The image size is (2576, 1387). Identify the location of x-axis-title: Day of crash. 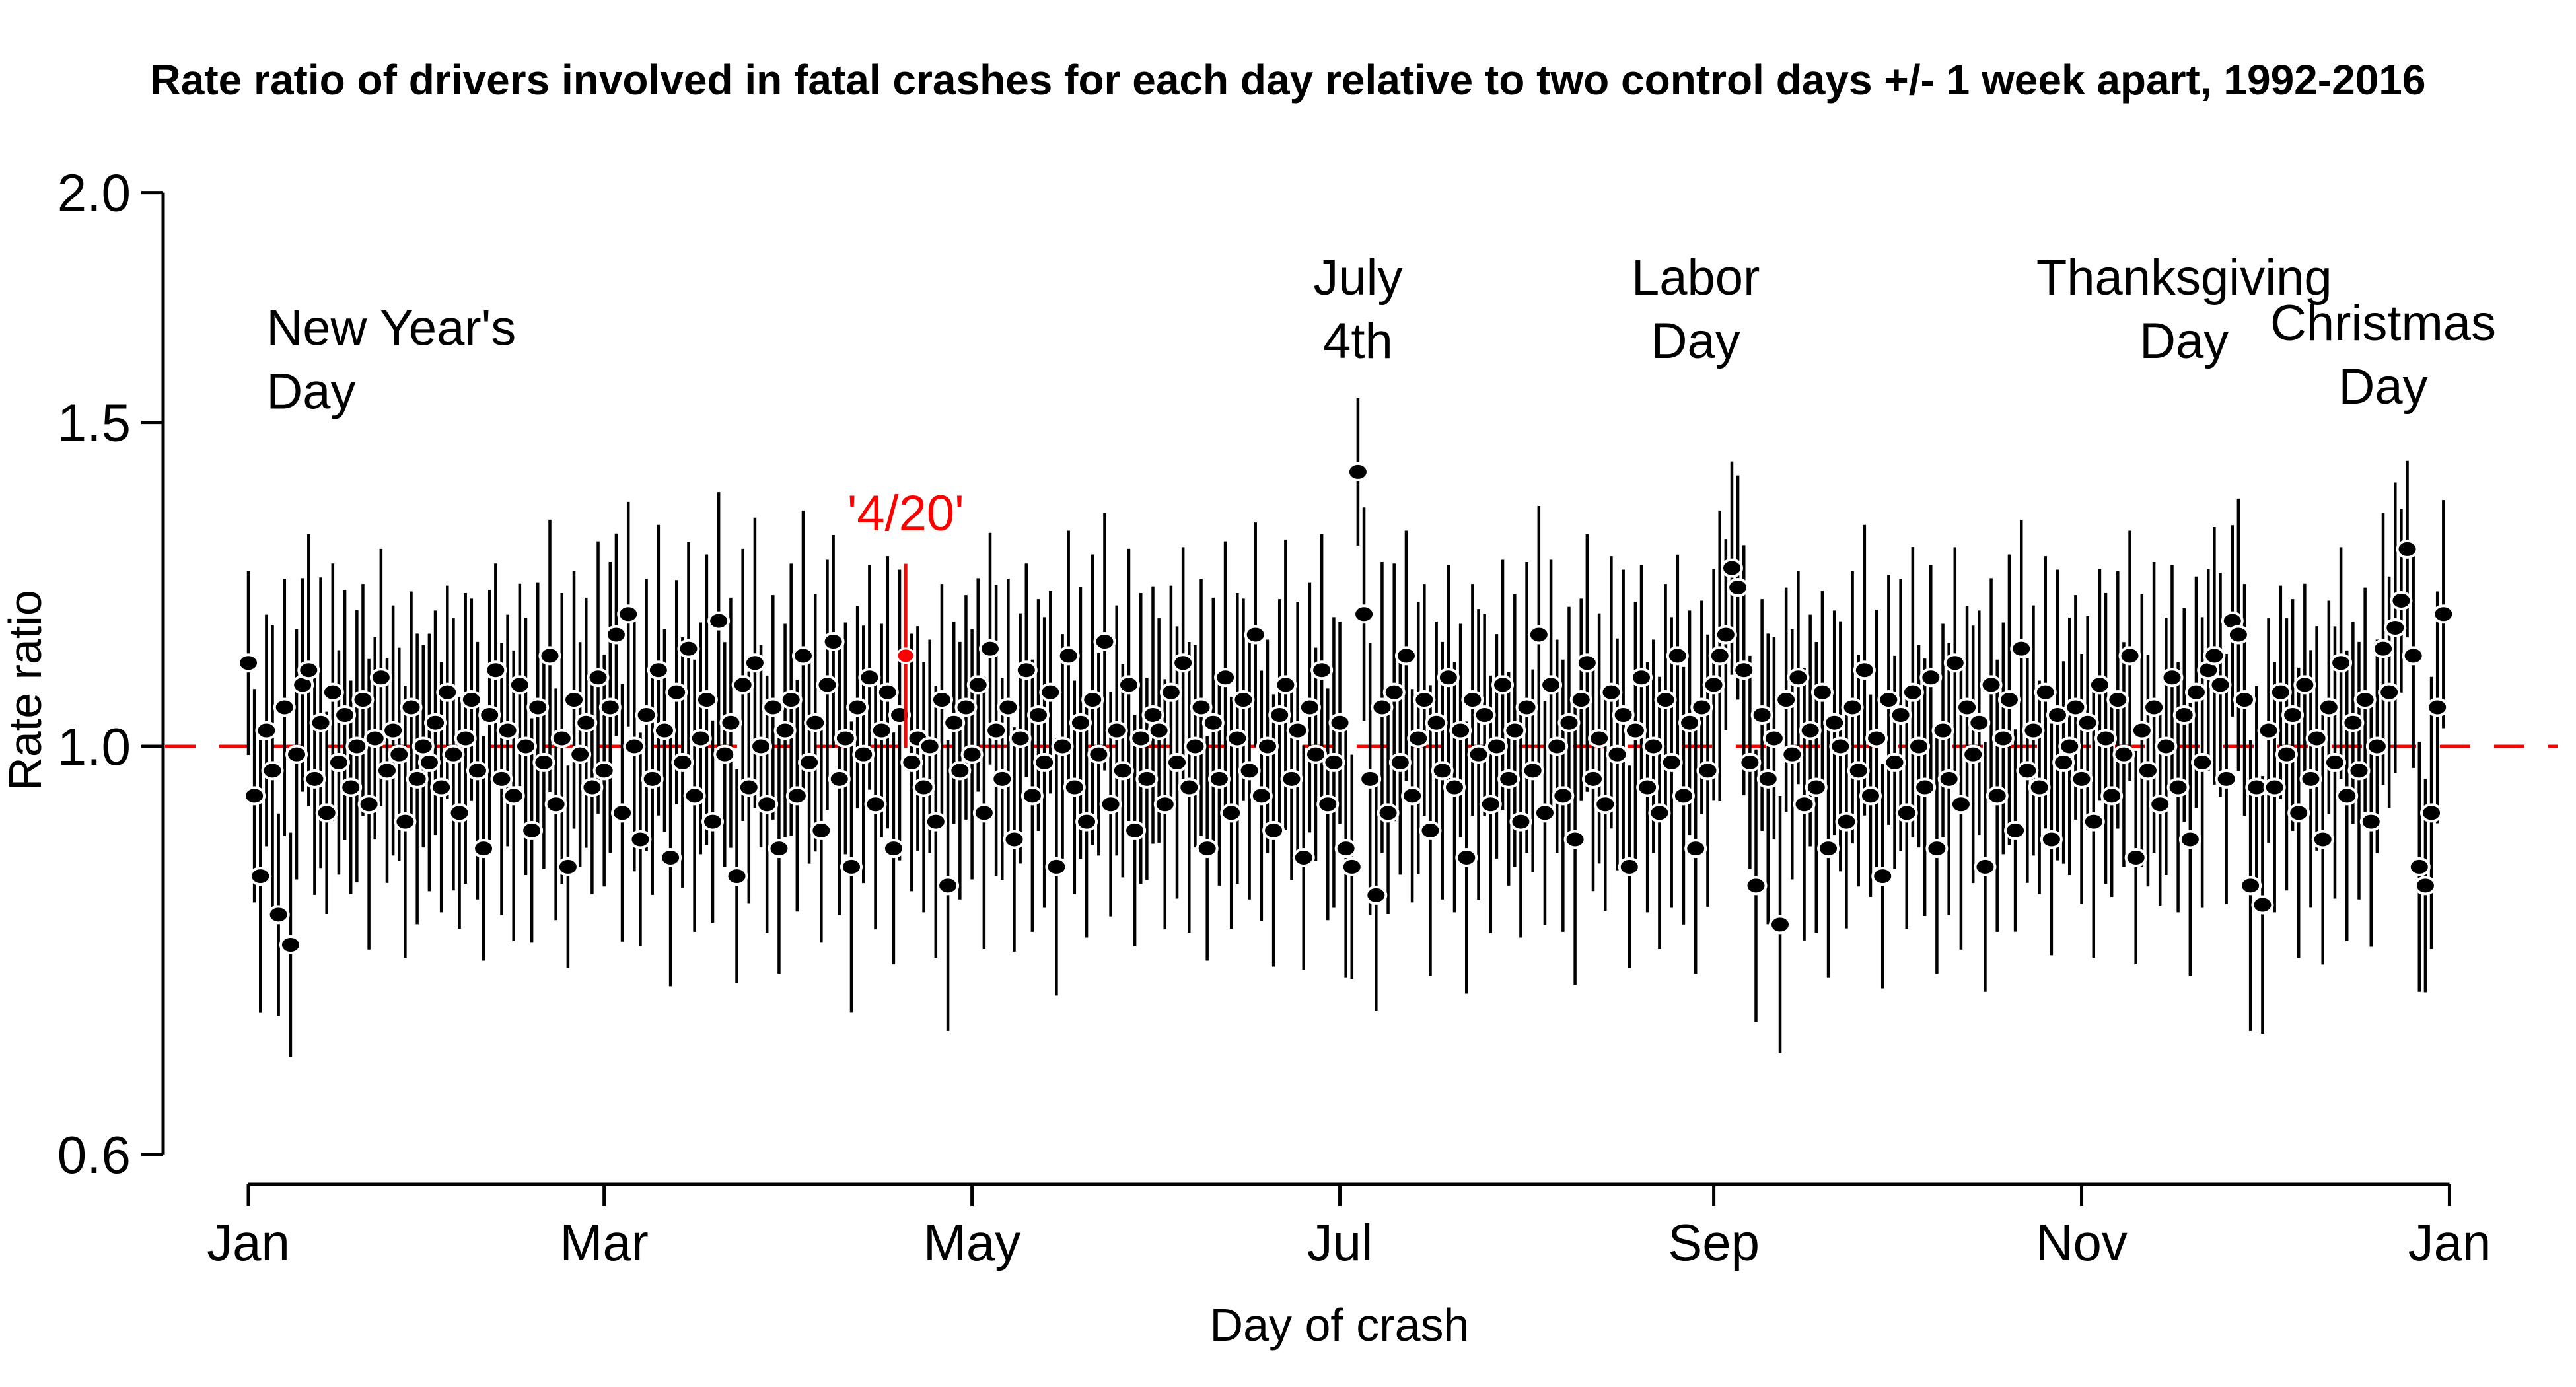
(1340, 1325).